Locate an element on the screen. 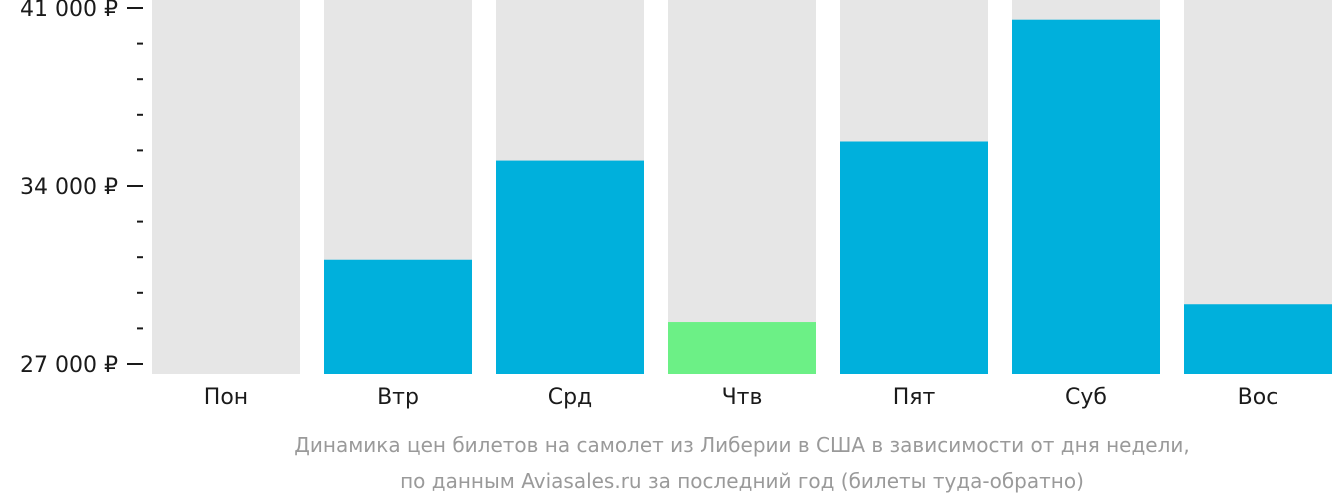 The width and height of the screenshot is (1332, 502). x-tick-label: Суб is located at coordinates (1086, 397).